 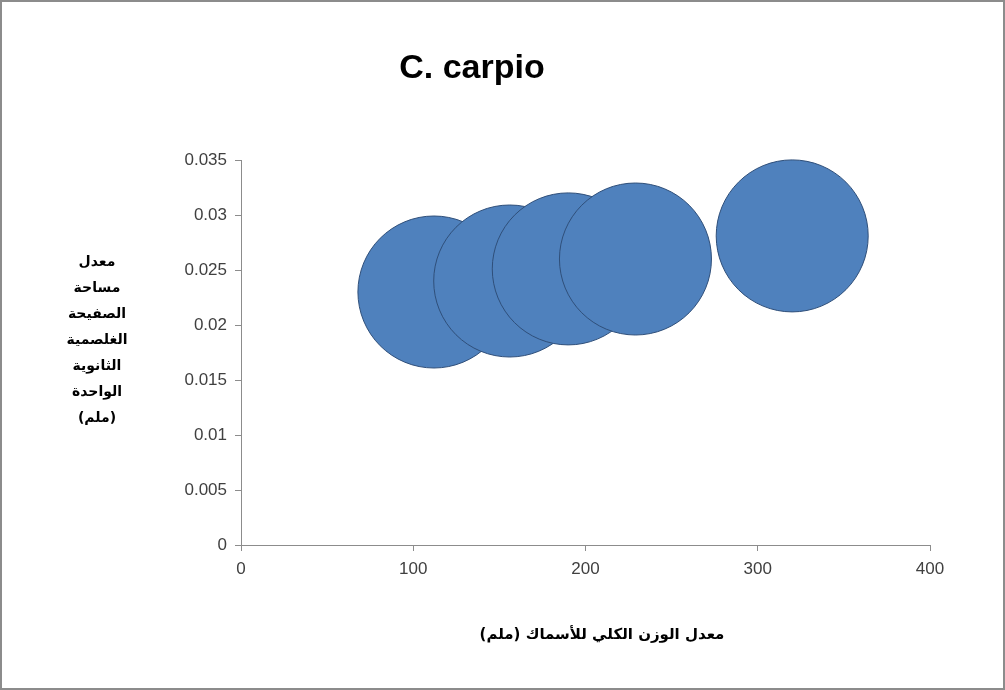 What do you see at coordinates (205, 269) in the screenshot?
I see `y-tick-label: 0.025` at bounding box center [205, 269].